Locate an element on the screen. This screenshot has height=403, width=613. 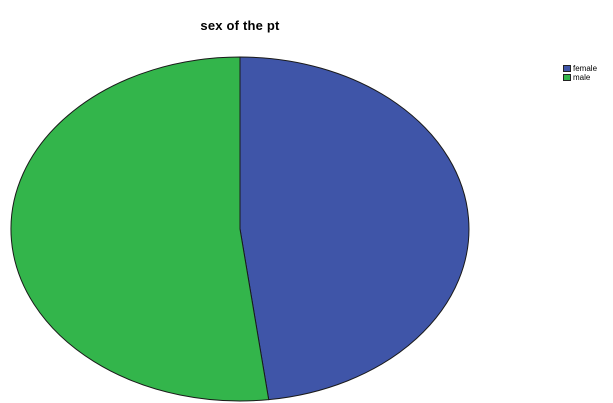
legend: female male is located at coordinates (580, 73).